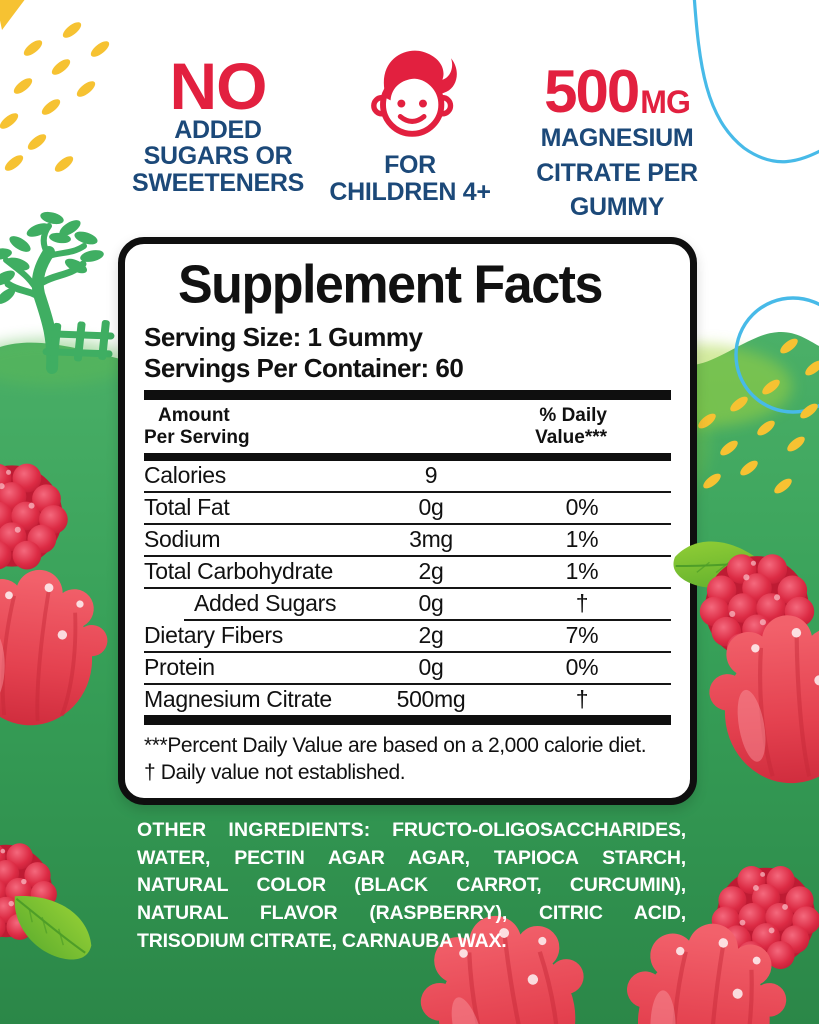  What do you see at coordinates (414, 93) in the screenshot?
I see `child-face-icon` at bounding box center [414, 93].